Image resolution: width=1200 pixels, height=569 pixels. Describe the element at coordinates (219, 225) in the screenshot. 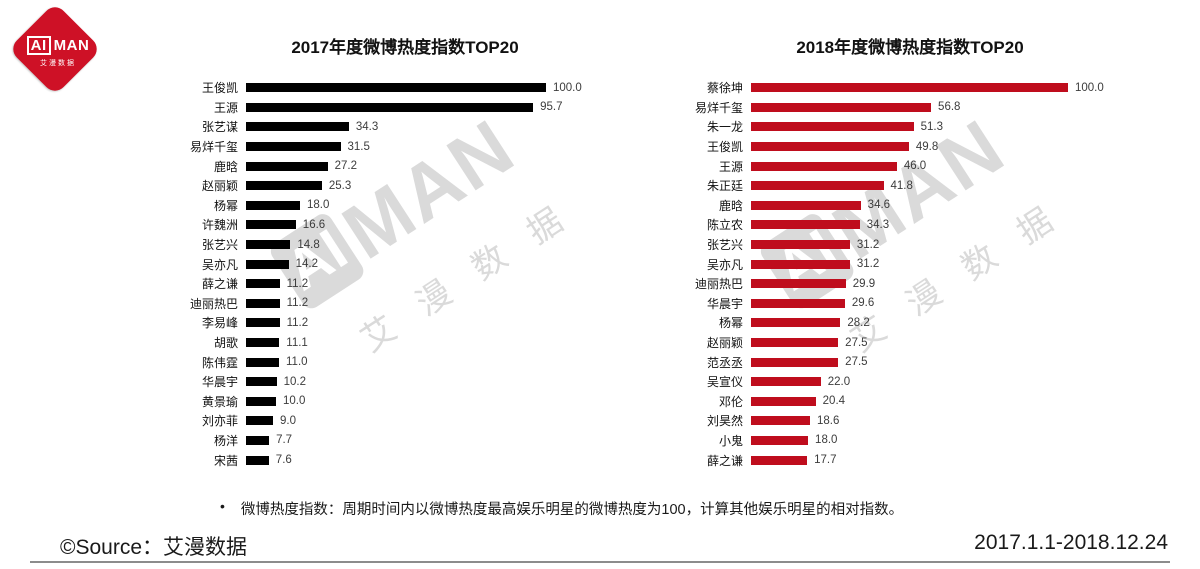

I see `bar-category-label: 许魏洲` at that location.